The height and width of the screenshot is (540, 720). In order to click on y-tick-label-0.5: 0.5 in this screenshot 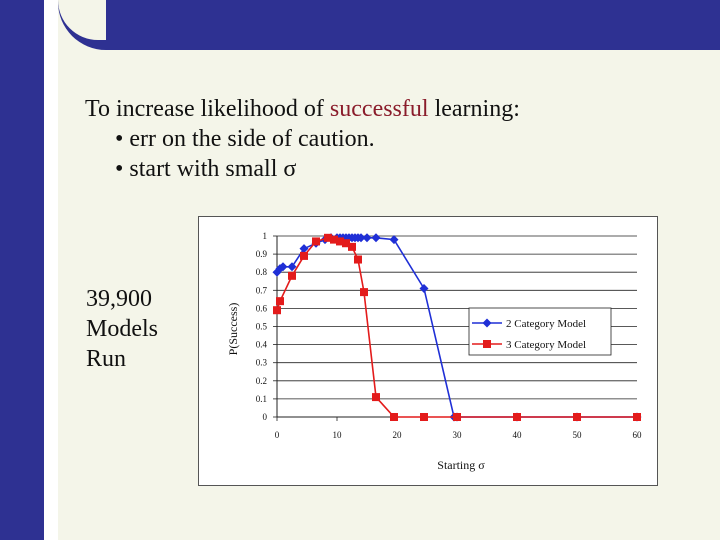, I will do `click(262, 327)`.